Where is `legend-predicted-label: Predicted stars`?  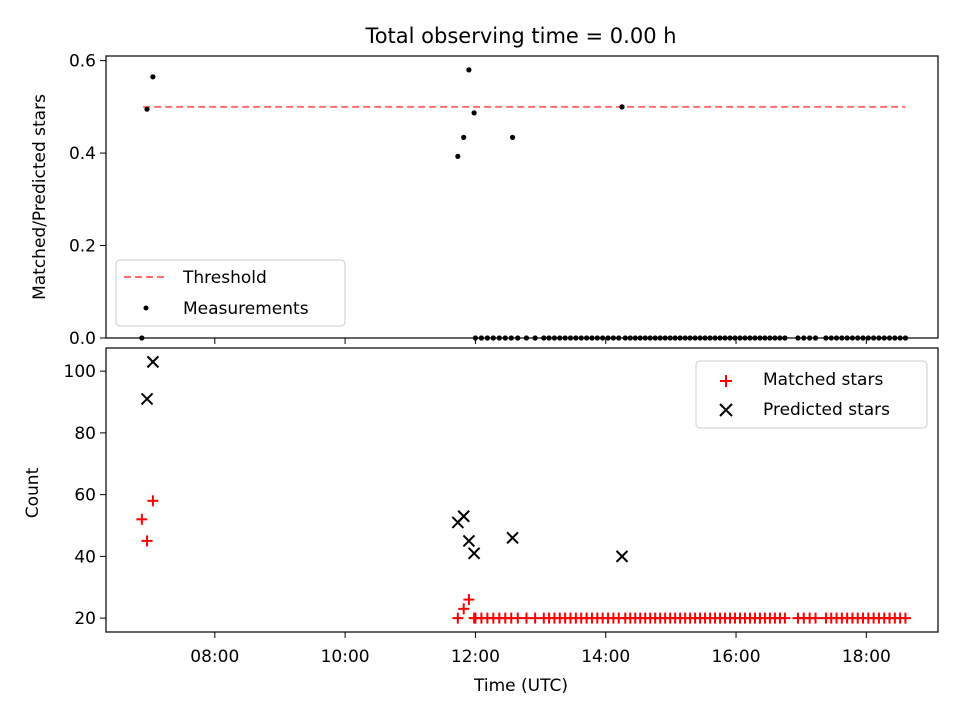 legend-predicted-label: Predicted stars is located at coordinates (826, 410).